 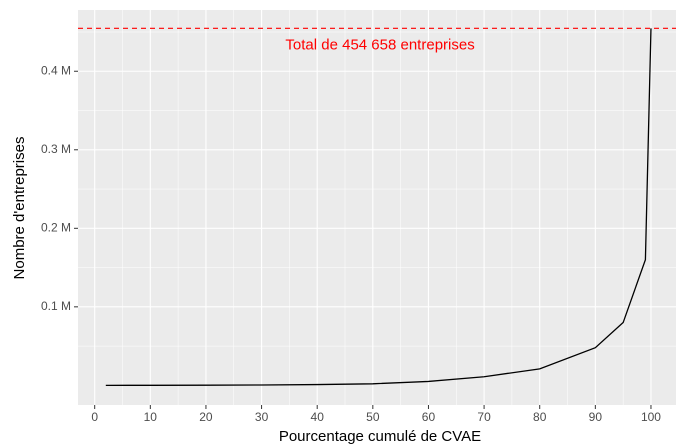 What do you see at coordinates (262, 417) in the screenshot?
I see `x-tick-label: 30` at bounding box center [262, 417].